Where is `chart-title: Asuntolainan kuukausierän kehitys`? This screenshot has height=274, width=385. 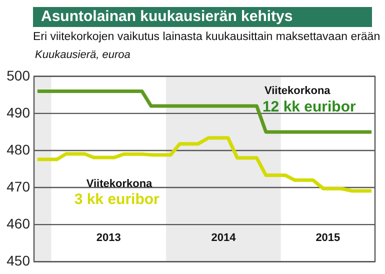
chart-title: Asuntolainan kuukausierän kehitys is located at coordinates (202, 17).